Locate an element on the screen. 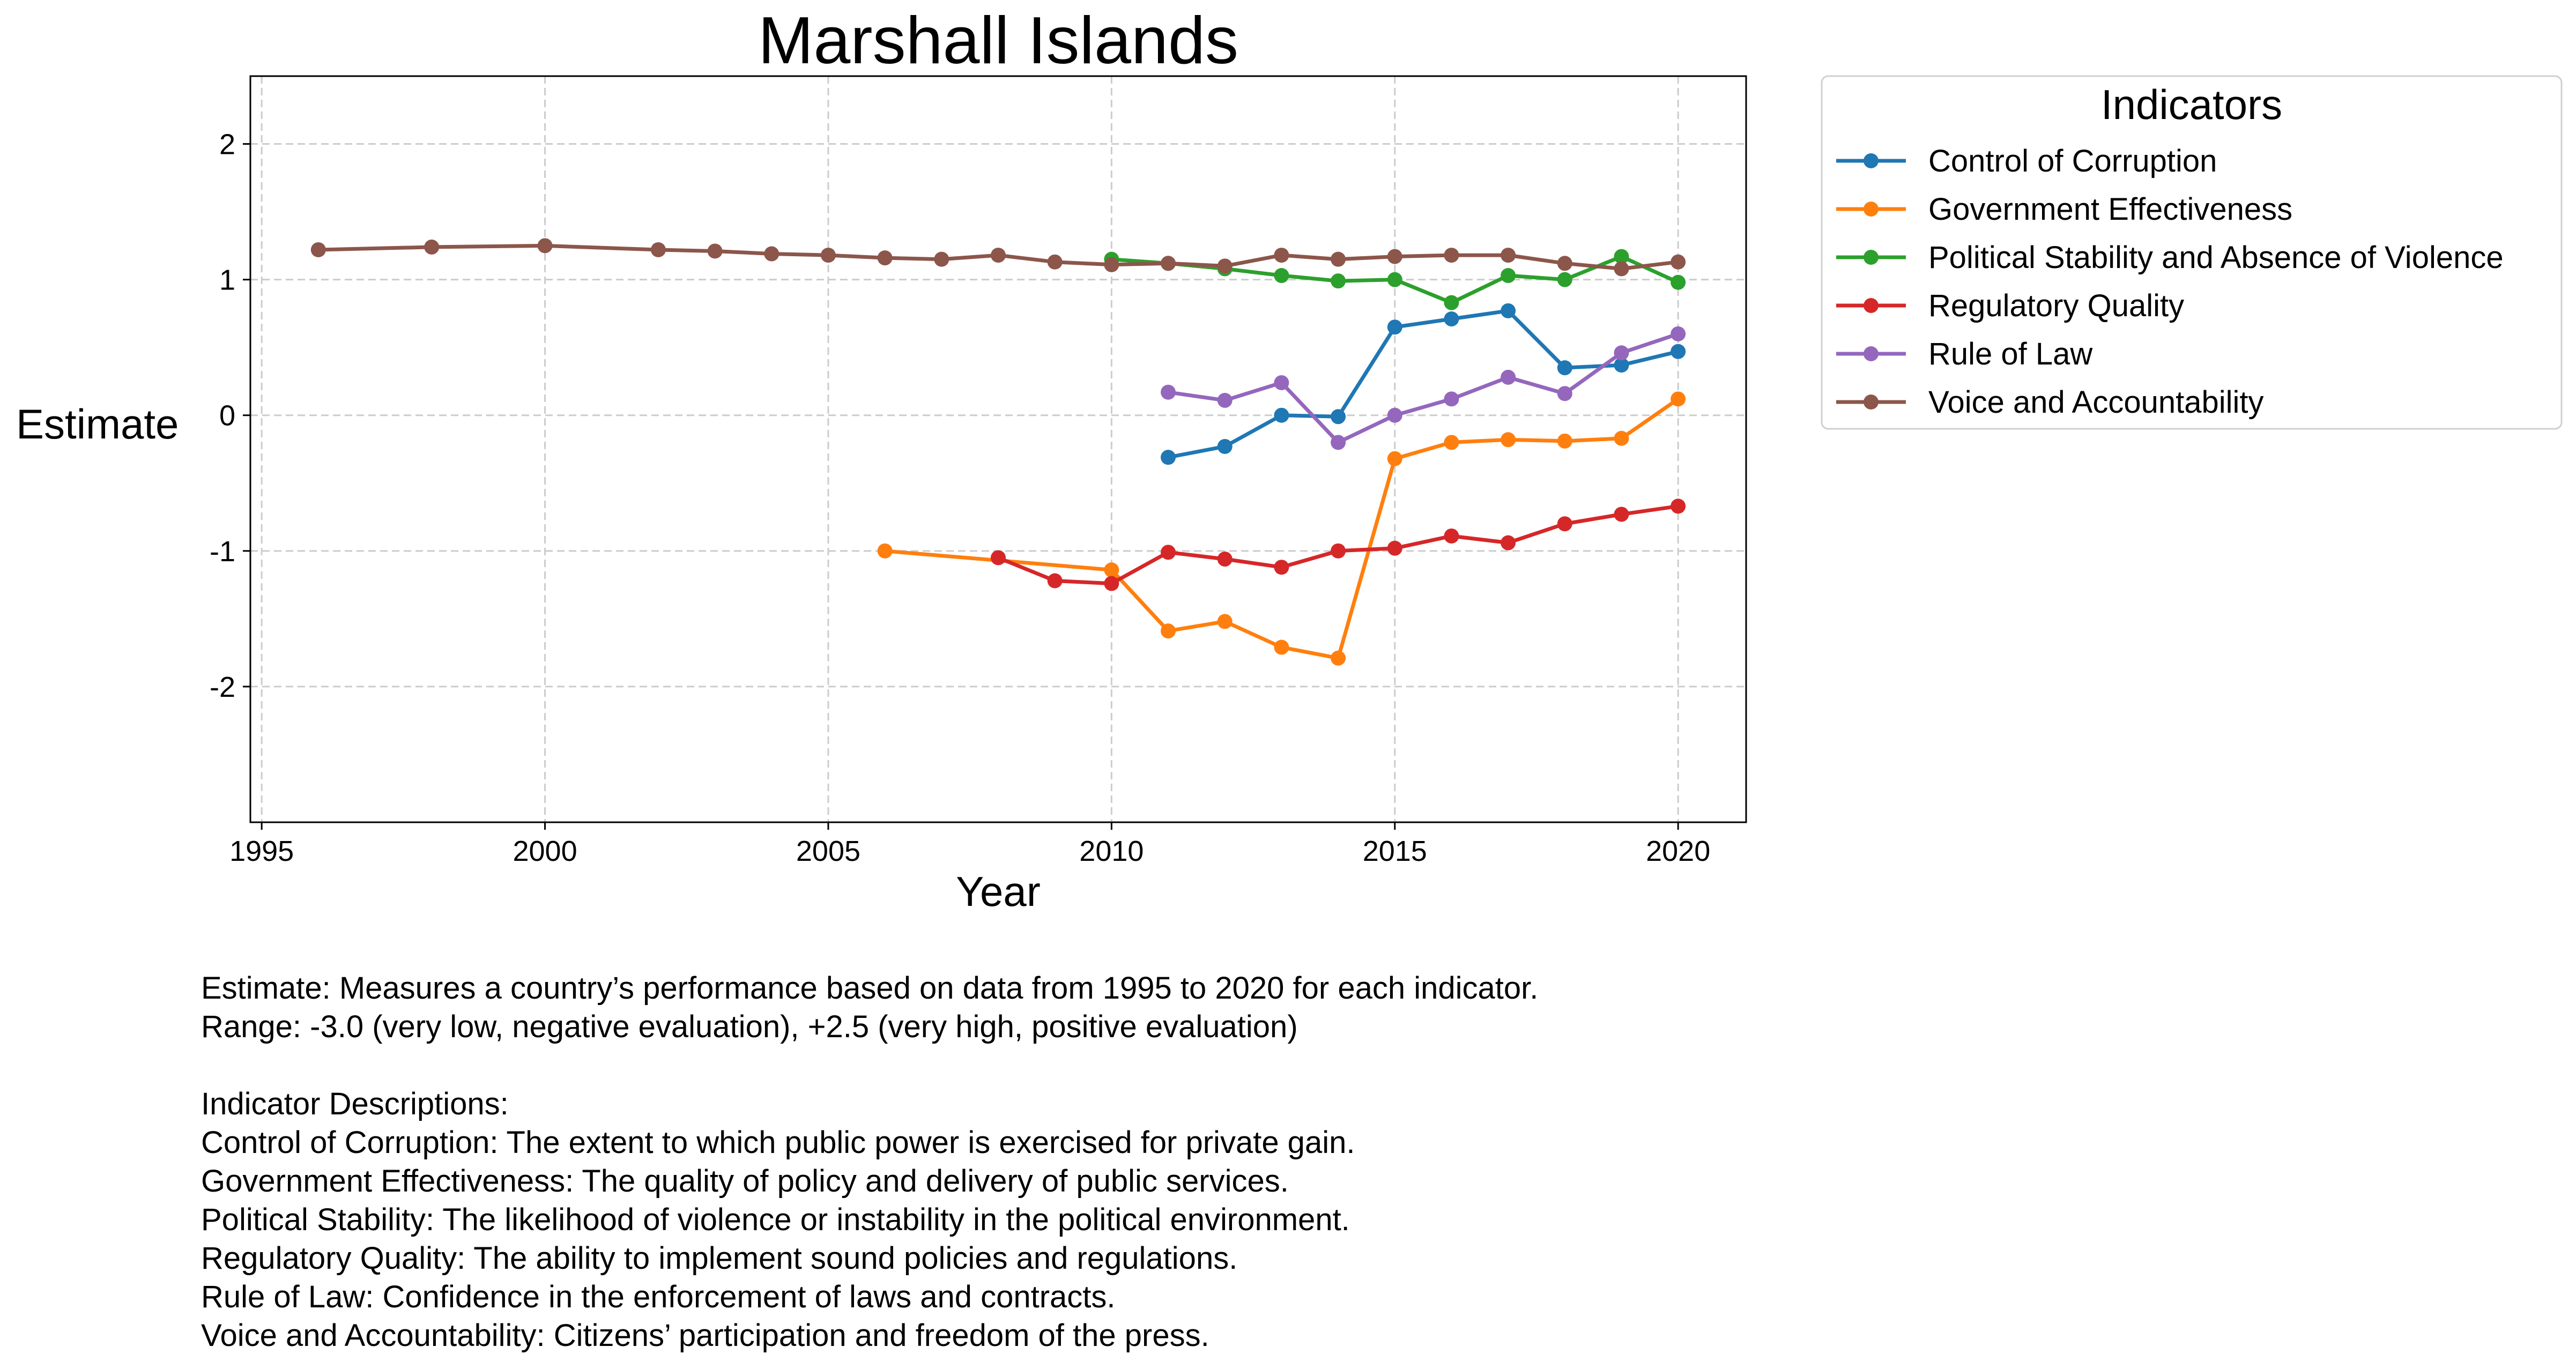  legend-item: Rule of Law is located at coordinates (1964, 354).